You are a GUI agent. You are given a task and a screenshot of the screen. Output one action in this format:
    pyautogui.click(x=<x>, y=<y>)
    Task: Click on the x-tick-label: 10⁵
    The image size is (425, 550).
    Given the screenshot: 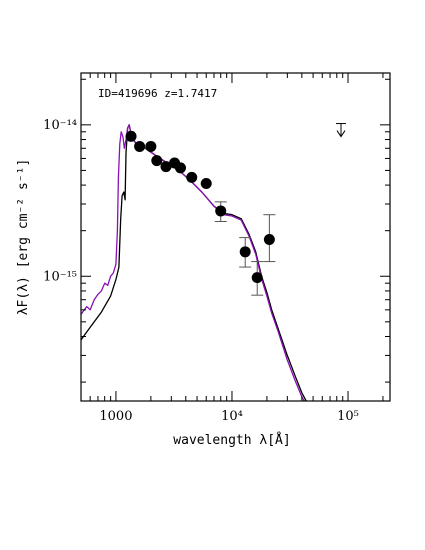 What is the action you would take?
    pyautogui.click(x=348, y=416)
    